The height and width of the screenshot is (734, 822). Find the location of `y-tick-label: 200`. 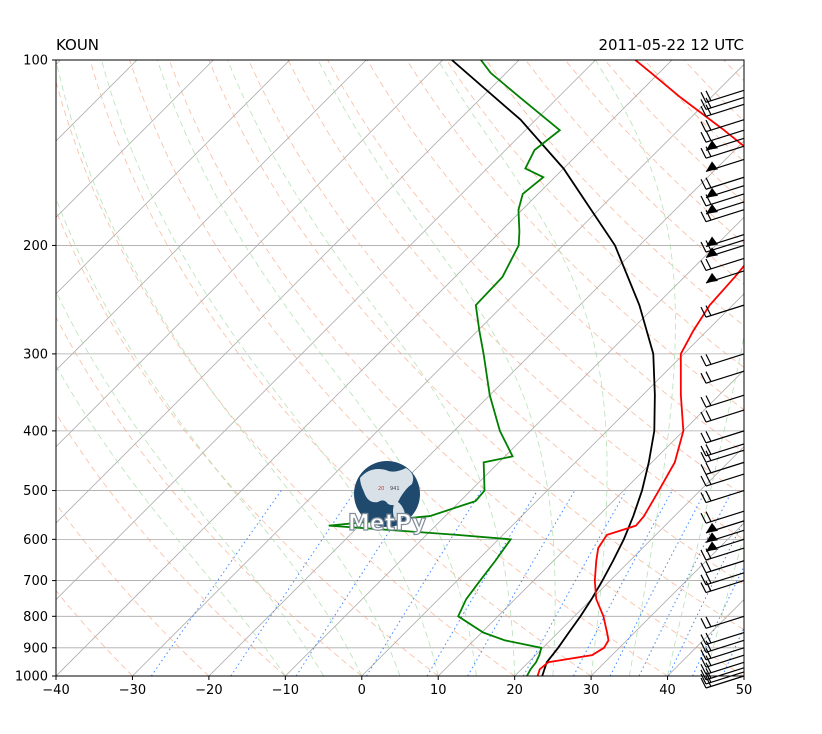

y-tick-label: 200 is located at coordinates (35, 246).